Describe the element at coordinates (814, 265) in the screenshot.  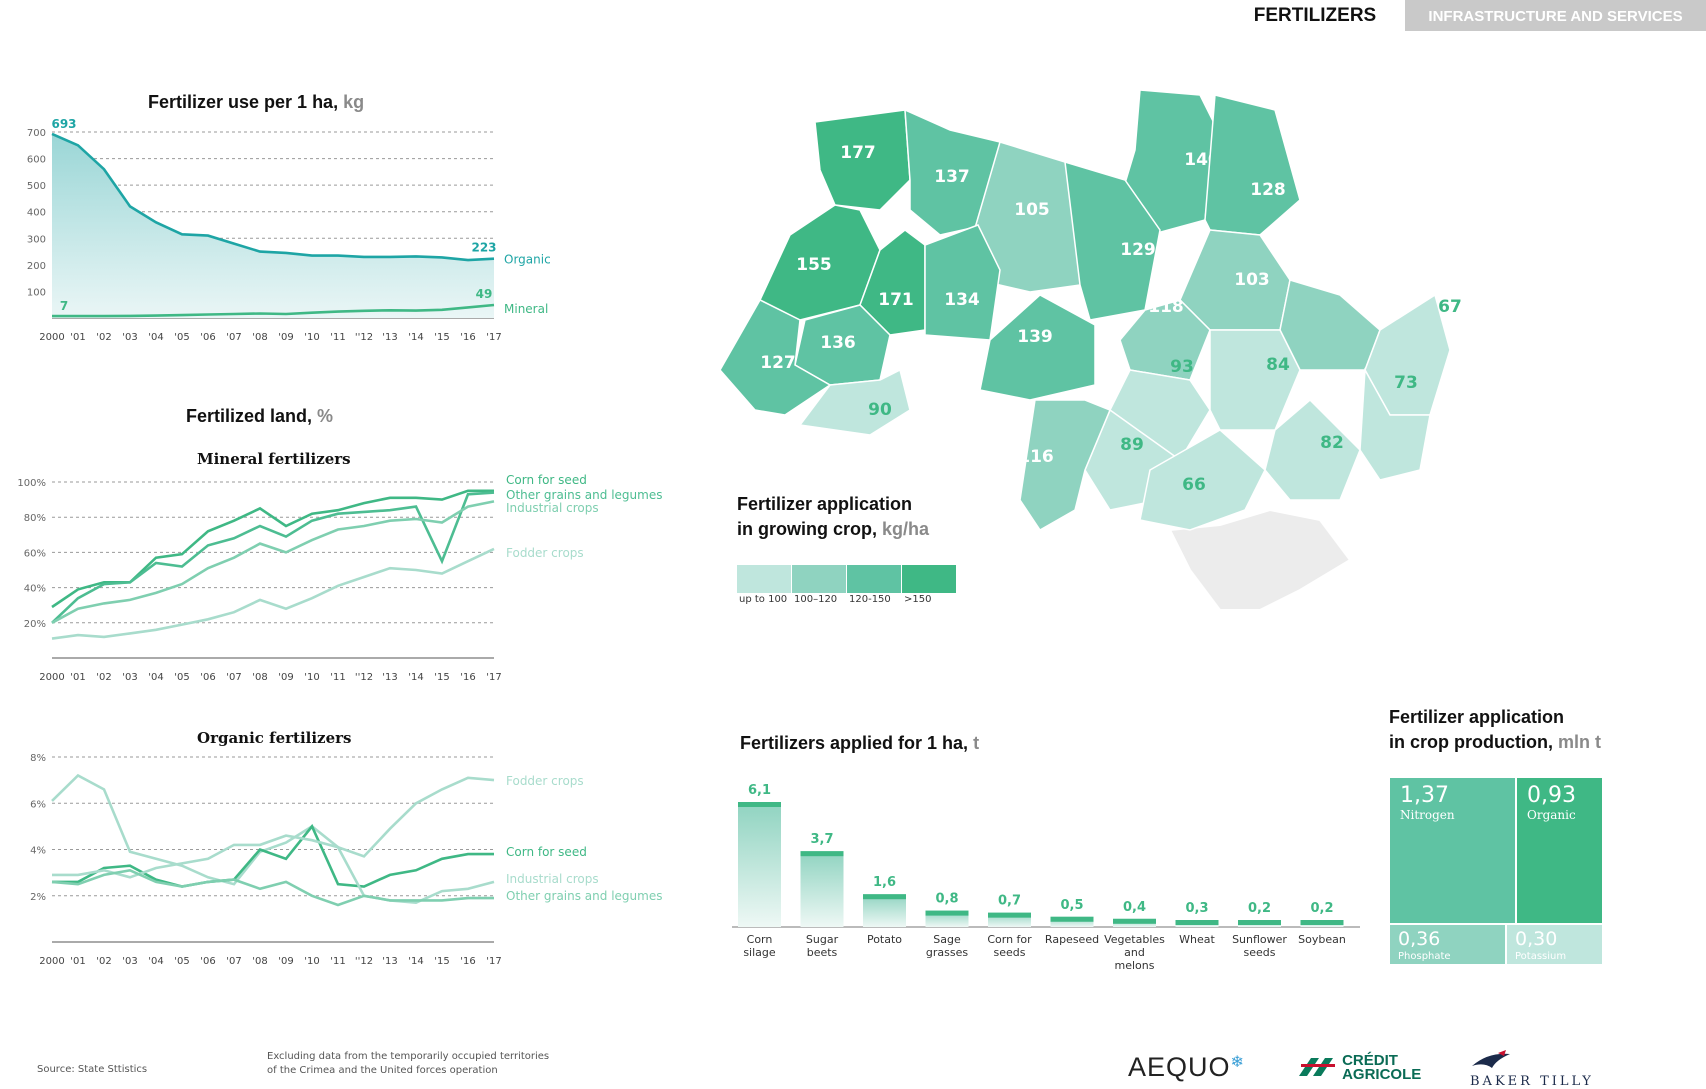
I see `region-value-label: 155` at that location.